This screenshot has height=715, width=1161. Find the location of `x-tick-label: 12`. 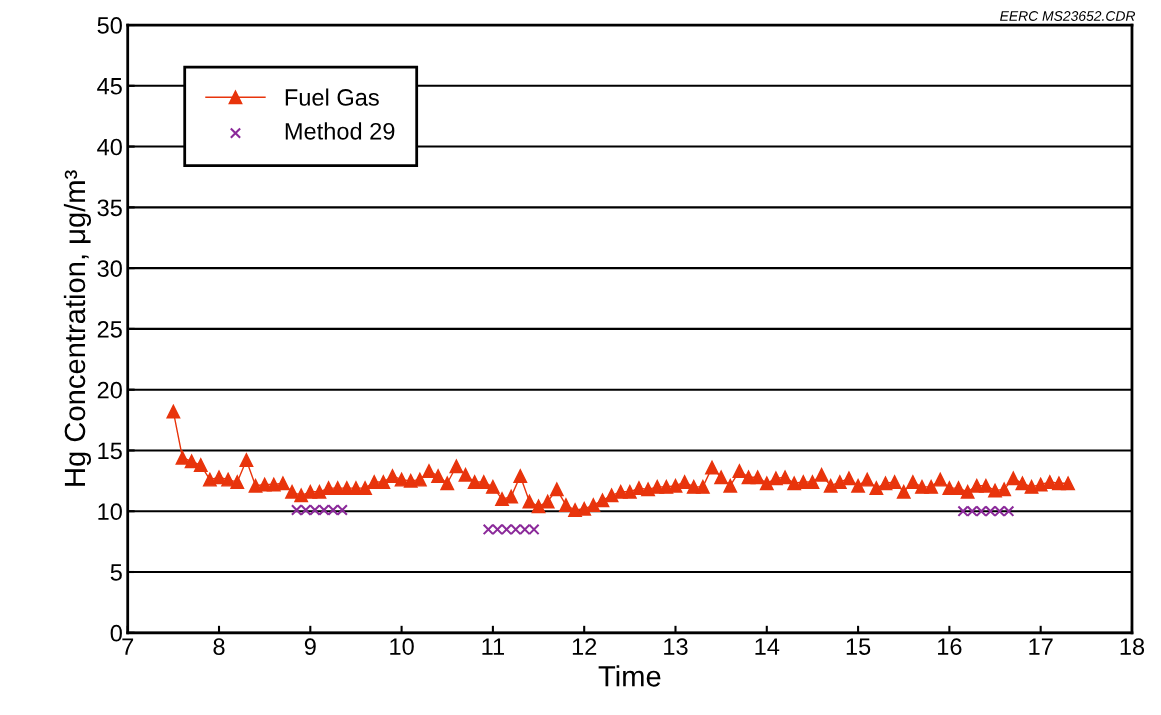

x-tick-label: 12 is located at coordinates (584, 646).